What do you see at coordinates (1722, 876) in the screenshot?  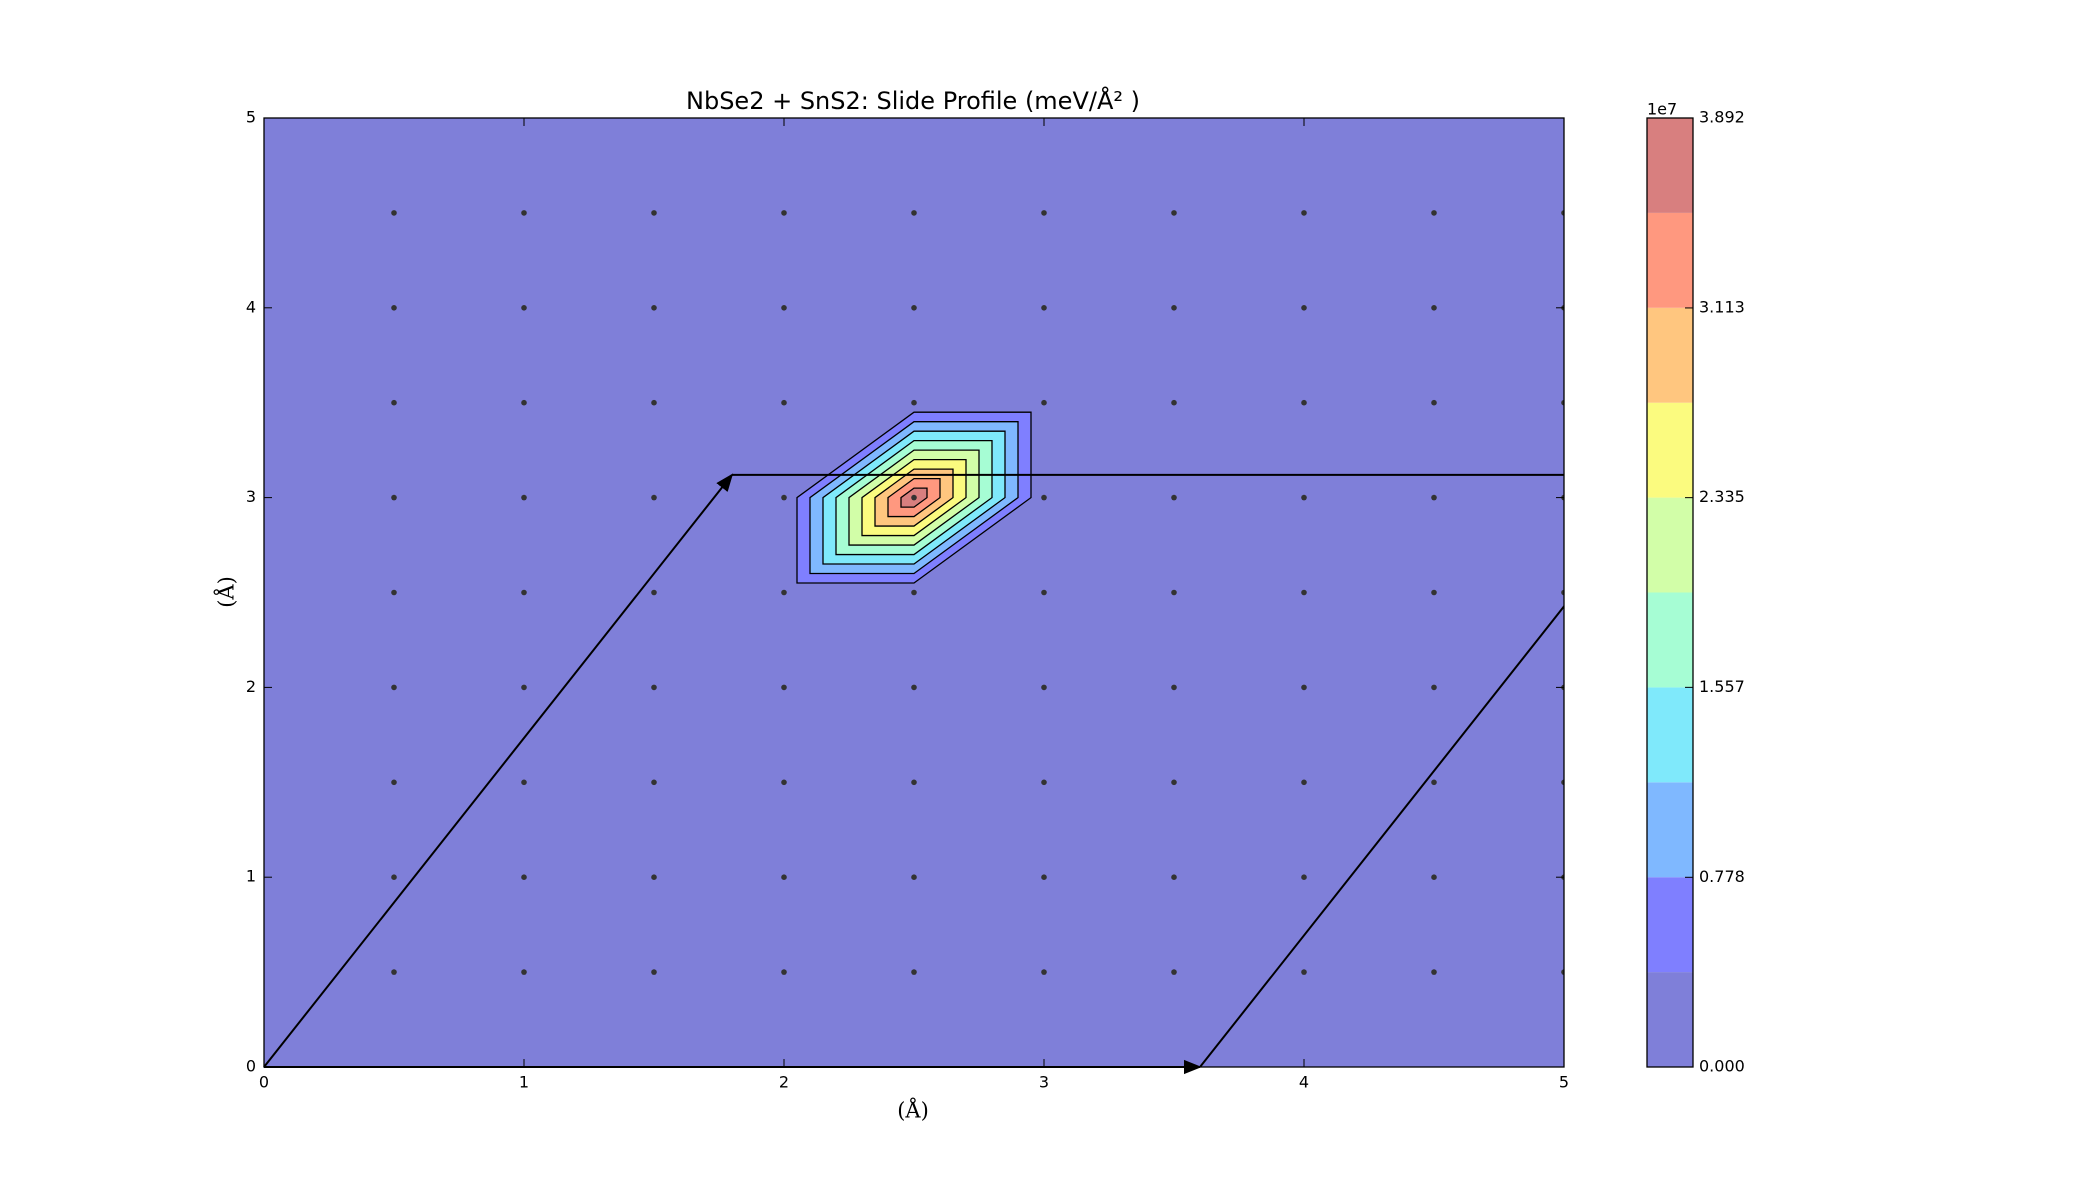 I see `colorbar-tick-label: 0.778` at bounding box center [1722, 876].